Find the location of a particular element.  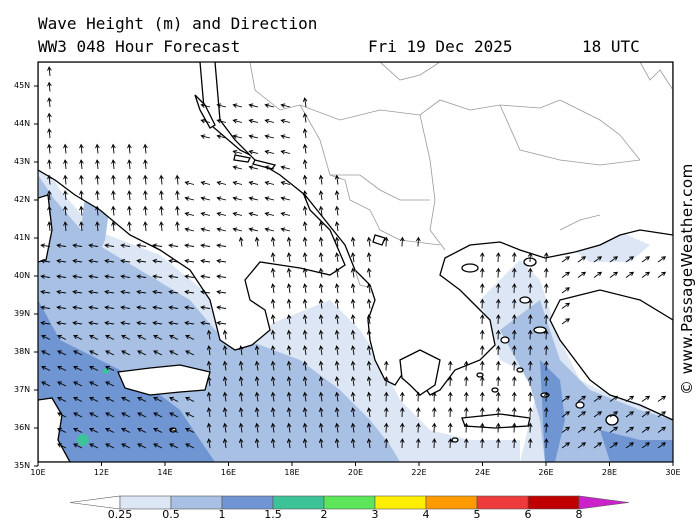

lon-label: 12E is located at coordinates (102, 472).